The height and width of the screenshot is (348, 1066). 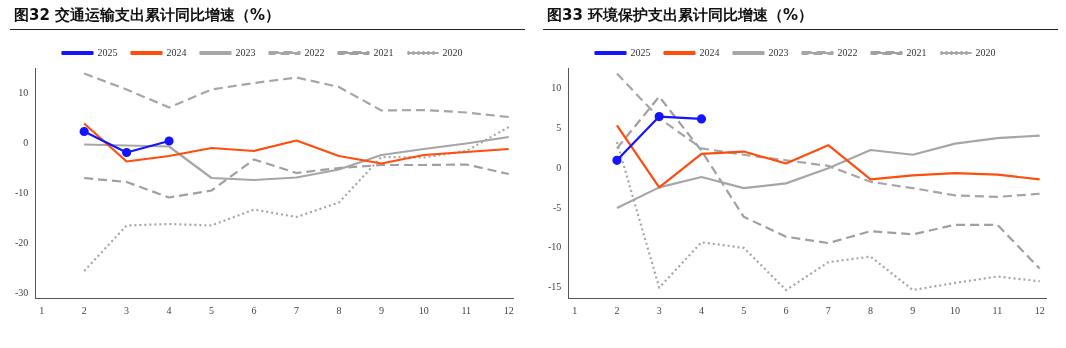 I want to click on line-series, so click(x=296, y=95).